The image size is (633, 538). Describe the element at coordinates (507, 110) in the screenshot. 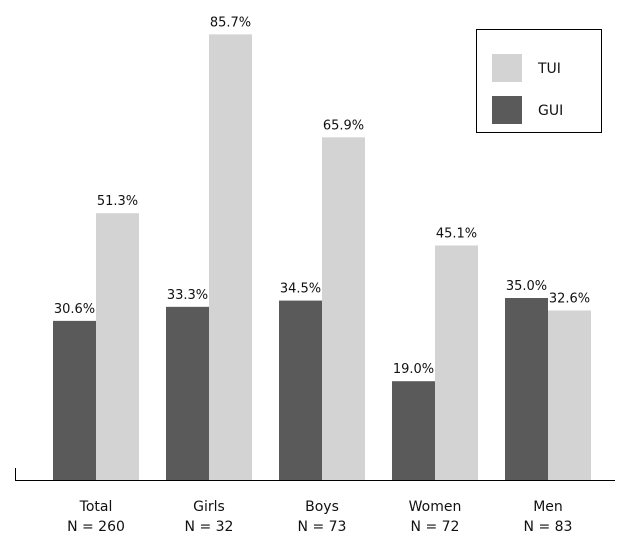

I see `legend-swatch-gui` at that location.